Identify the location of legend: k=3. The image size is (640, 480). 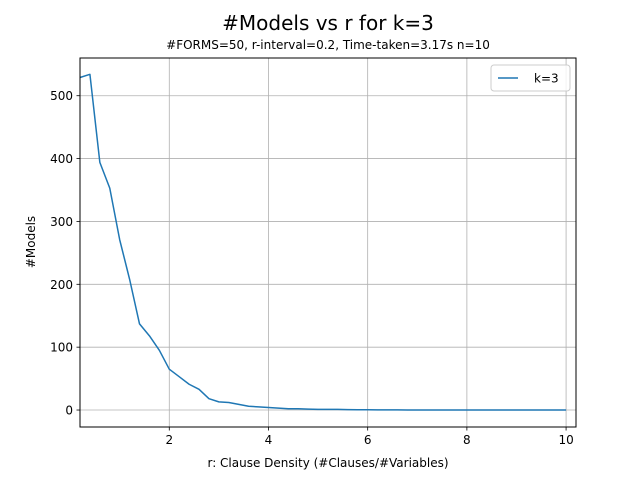
(530, 78).